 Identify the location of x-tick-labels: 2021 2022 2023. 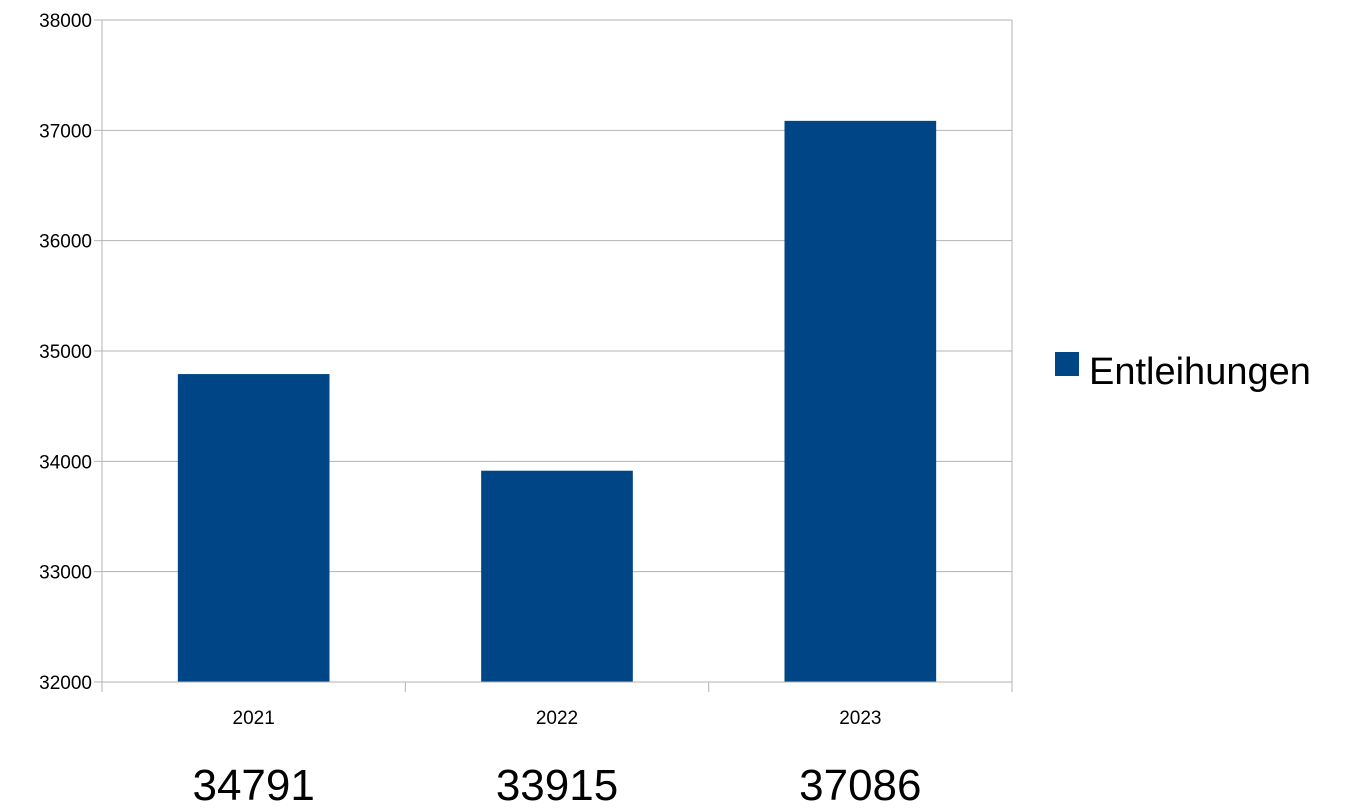
(557, 718).